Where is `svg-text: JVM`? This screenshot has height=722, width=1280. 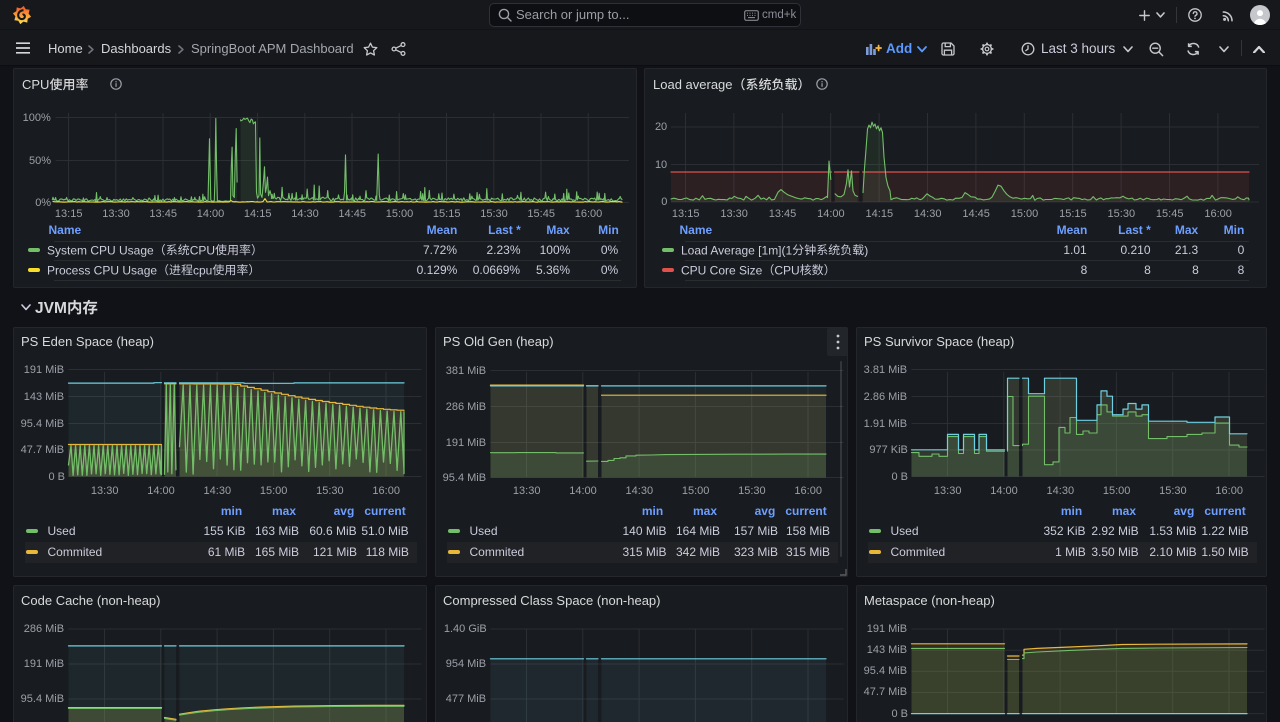 svg-text: JVM is located at coordinates (51, 308).